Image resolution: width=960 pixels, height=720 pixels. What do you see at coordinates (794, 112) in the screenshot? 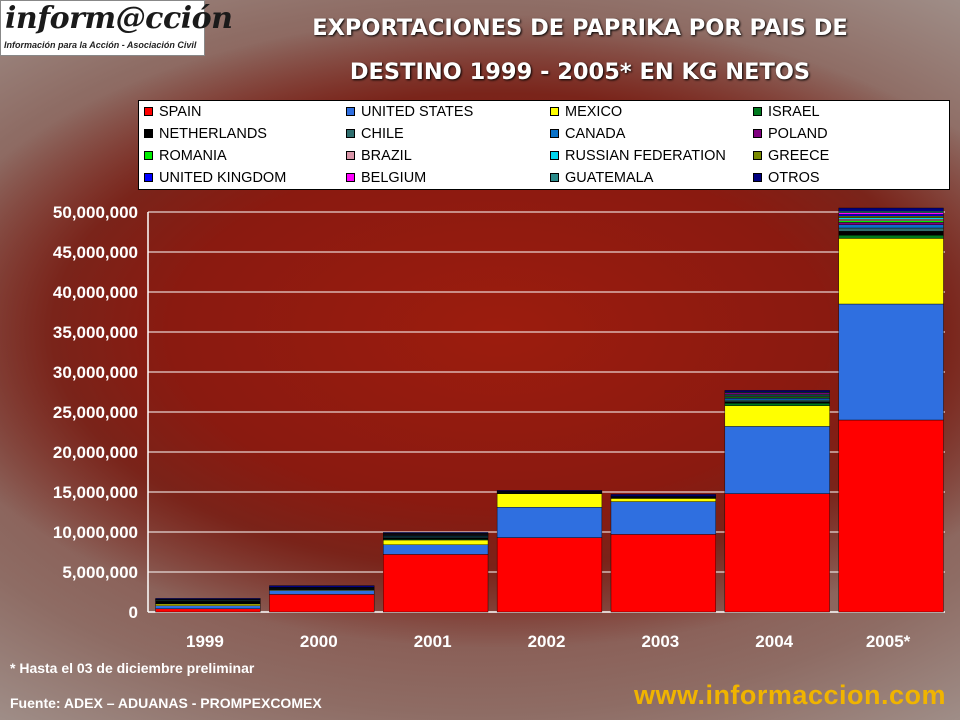
I see `legend-label: ISRAEL` at bounding box center [794, 112].